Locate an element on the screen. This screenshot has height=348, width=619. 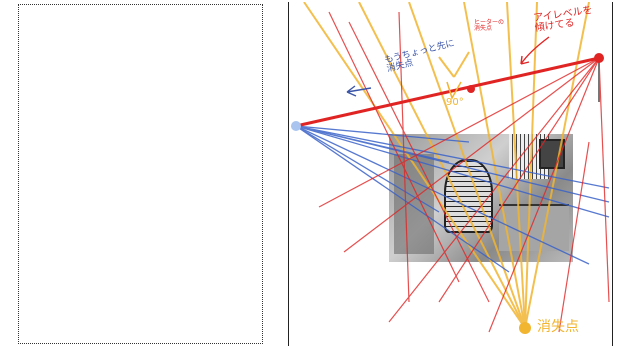
vanishing-point-left is located at coordinates (296, 126).